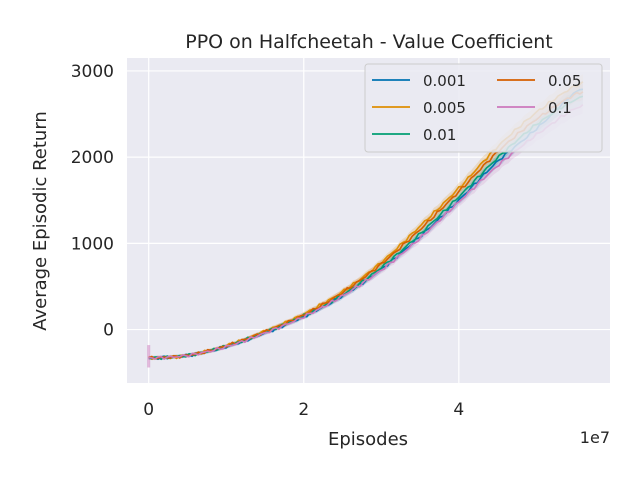 The height and width of the screenshot is (480, 640). I want to click on x-tick-label: 4, so click(458, 410).